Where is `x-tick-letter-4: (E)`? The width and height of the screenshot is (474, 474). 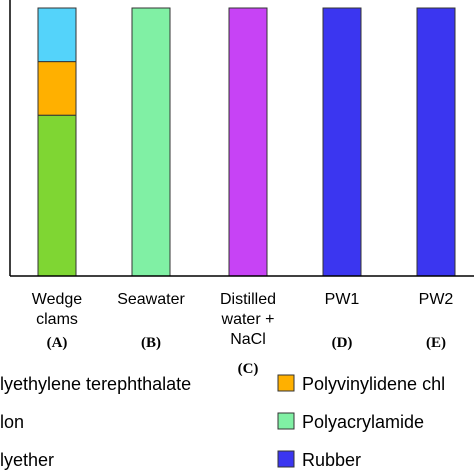 x-tick-letter-4: (E) is located at coordinates (436, 343).